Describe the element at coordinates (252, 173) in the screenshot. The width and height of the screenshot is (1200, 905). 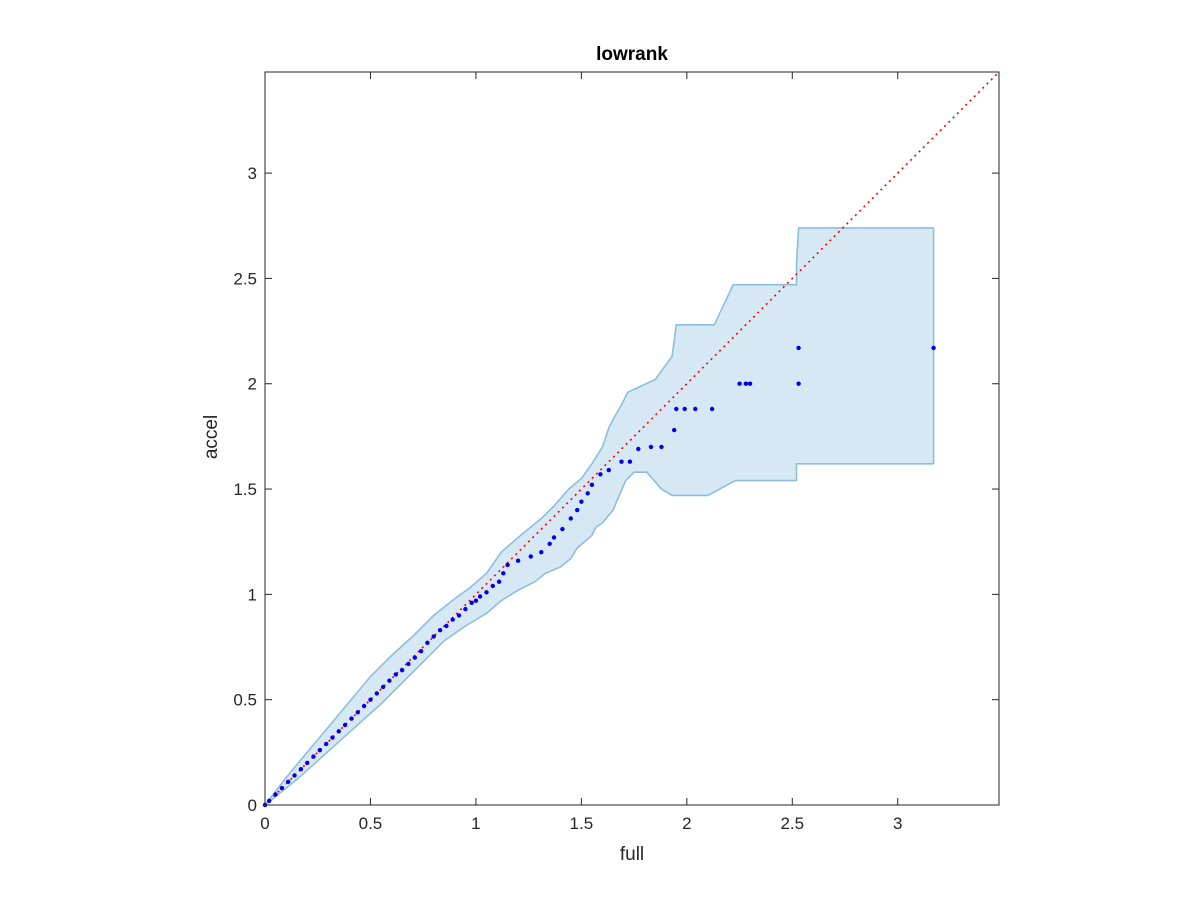
I see `y-tick-label: 3` at that location.